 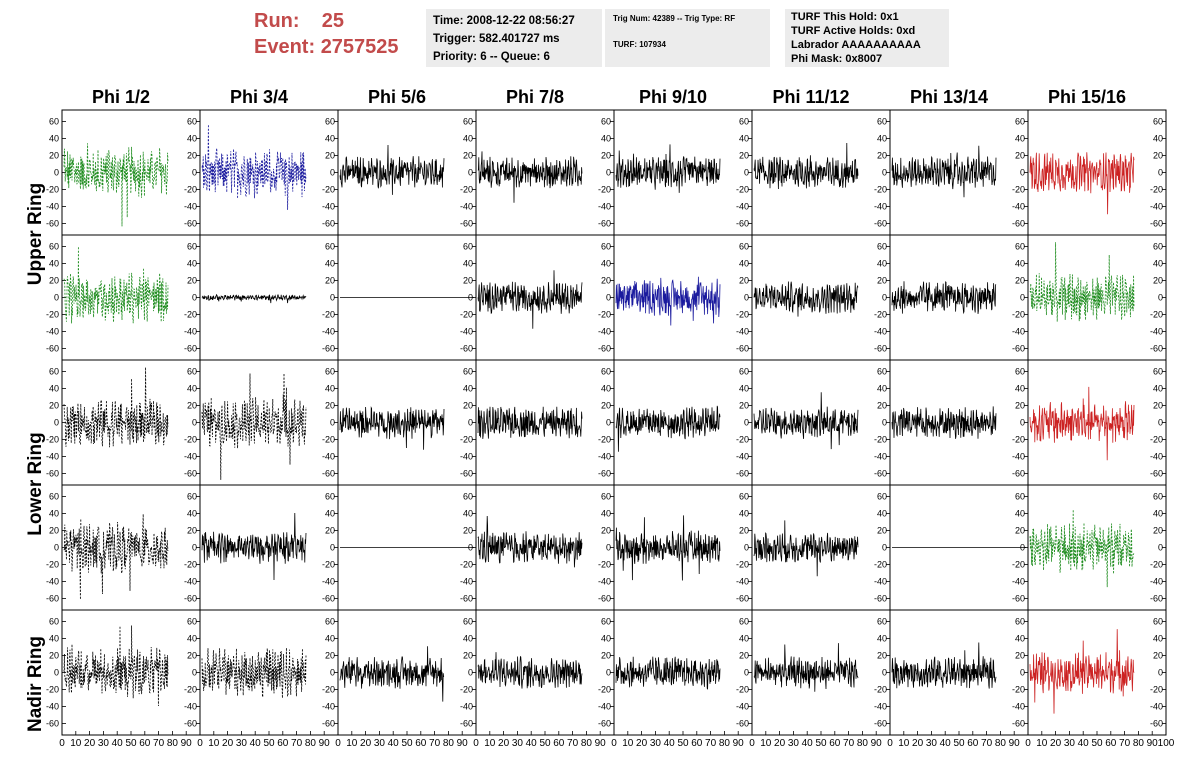 What do you see at coordinates (200, 743) in the screenshot?
I see `x-tick-label: 0` at bounding box center [200, 743].